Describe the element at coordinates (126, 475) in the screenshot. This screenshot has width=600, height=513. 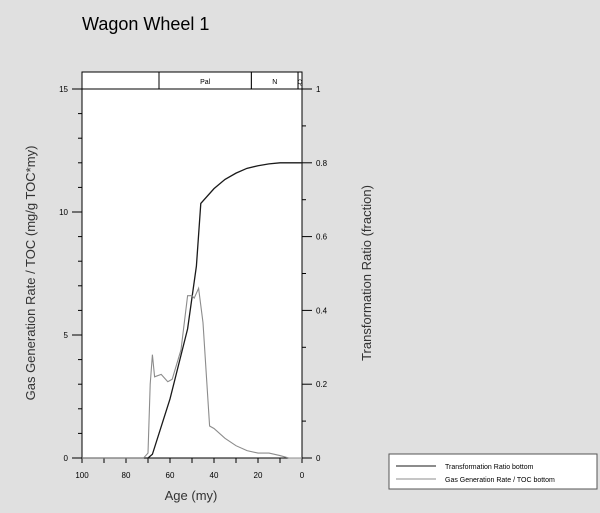
I see `x-tick-label: 80` at that location.